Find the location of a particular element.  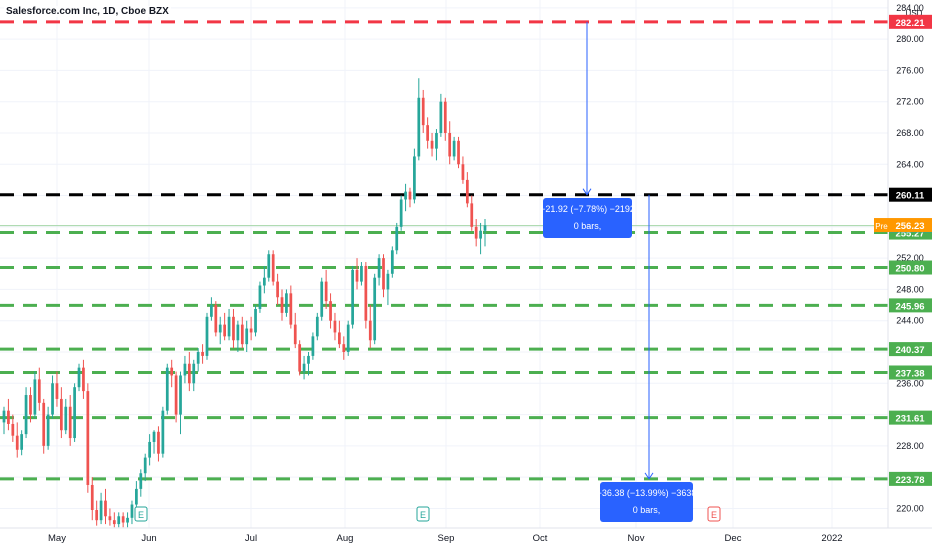

earnings-marker-icon is located at coordinates (714, 514).